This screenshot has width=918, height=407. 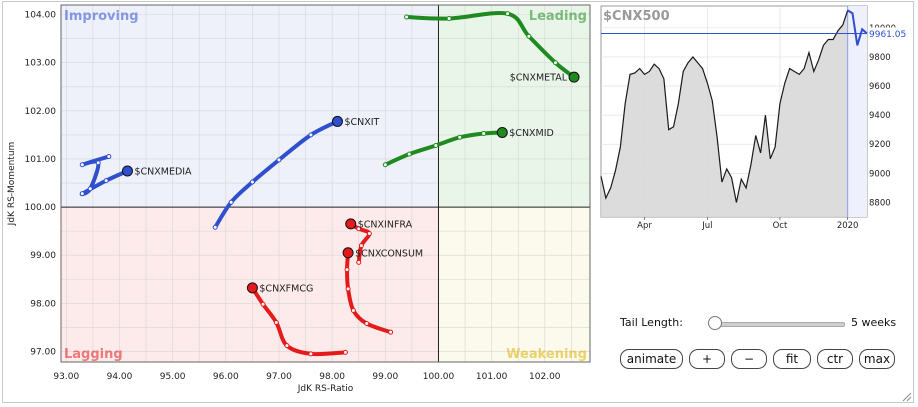 I want to click on x-tick-label: 98.00, so click(x=332, y=377).